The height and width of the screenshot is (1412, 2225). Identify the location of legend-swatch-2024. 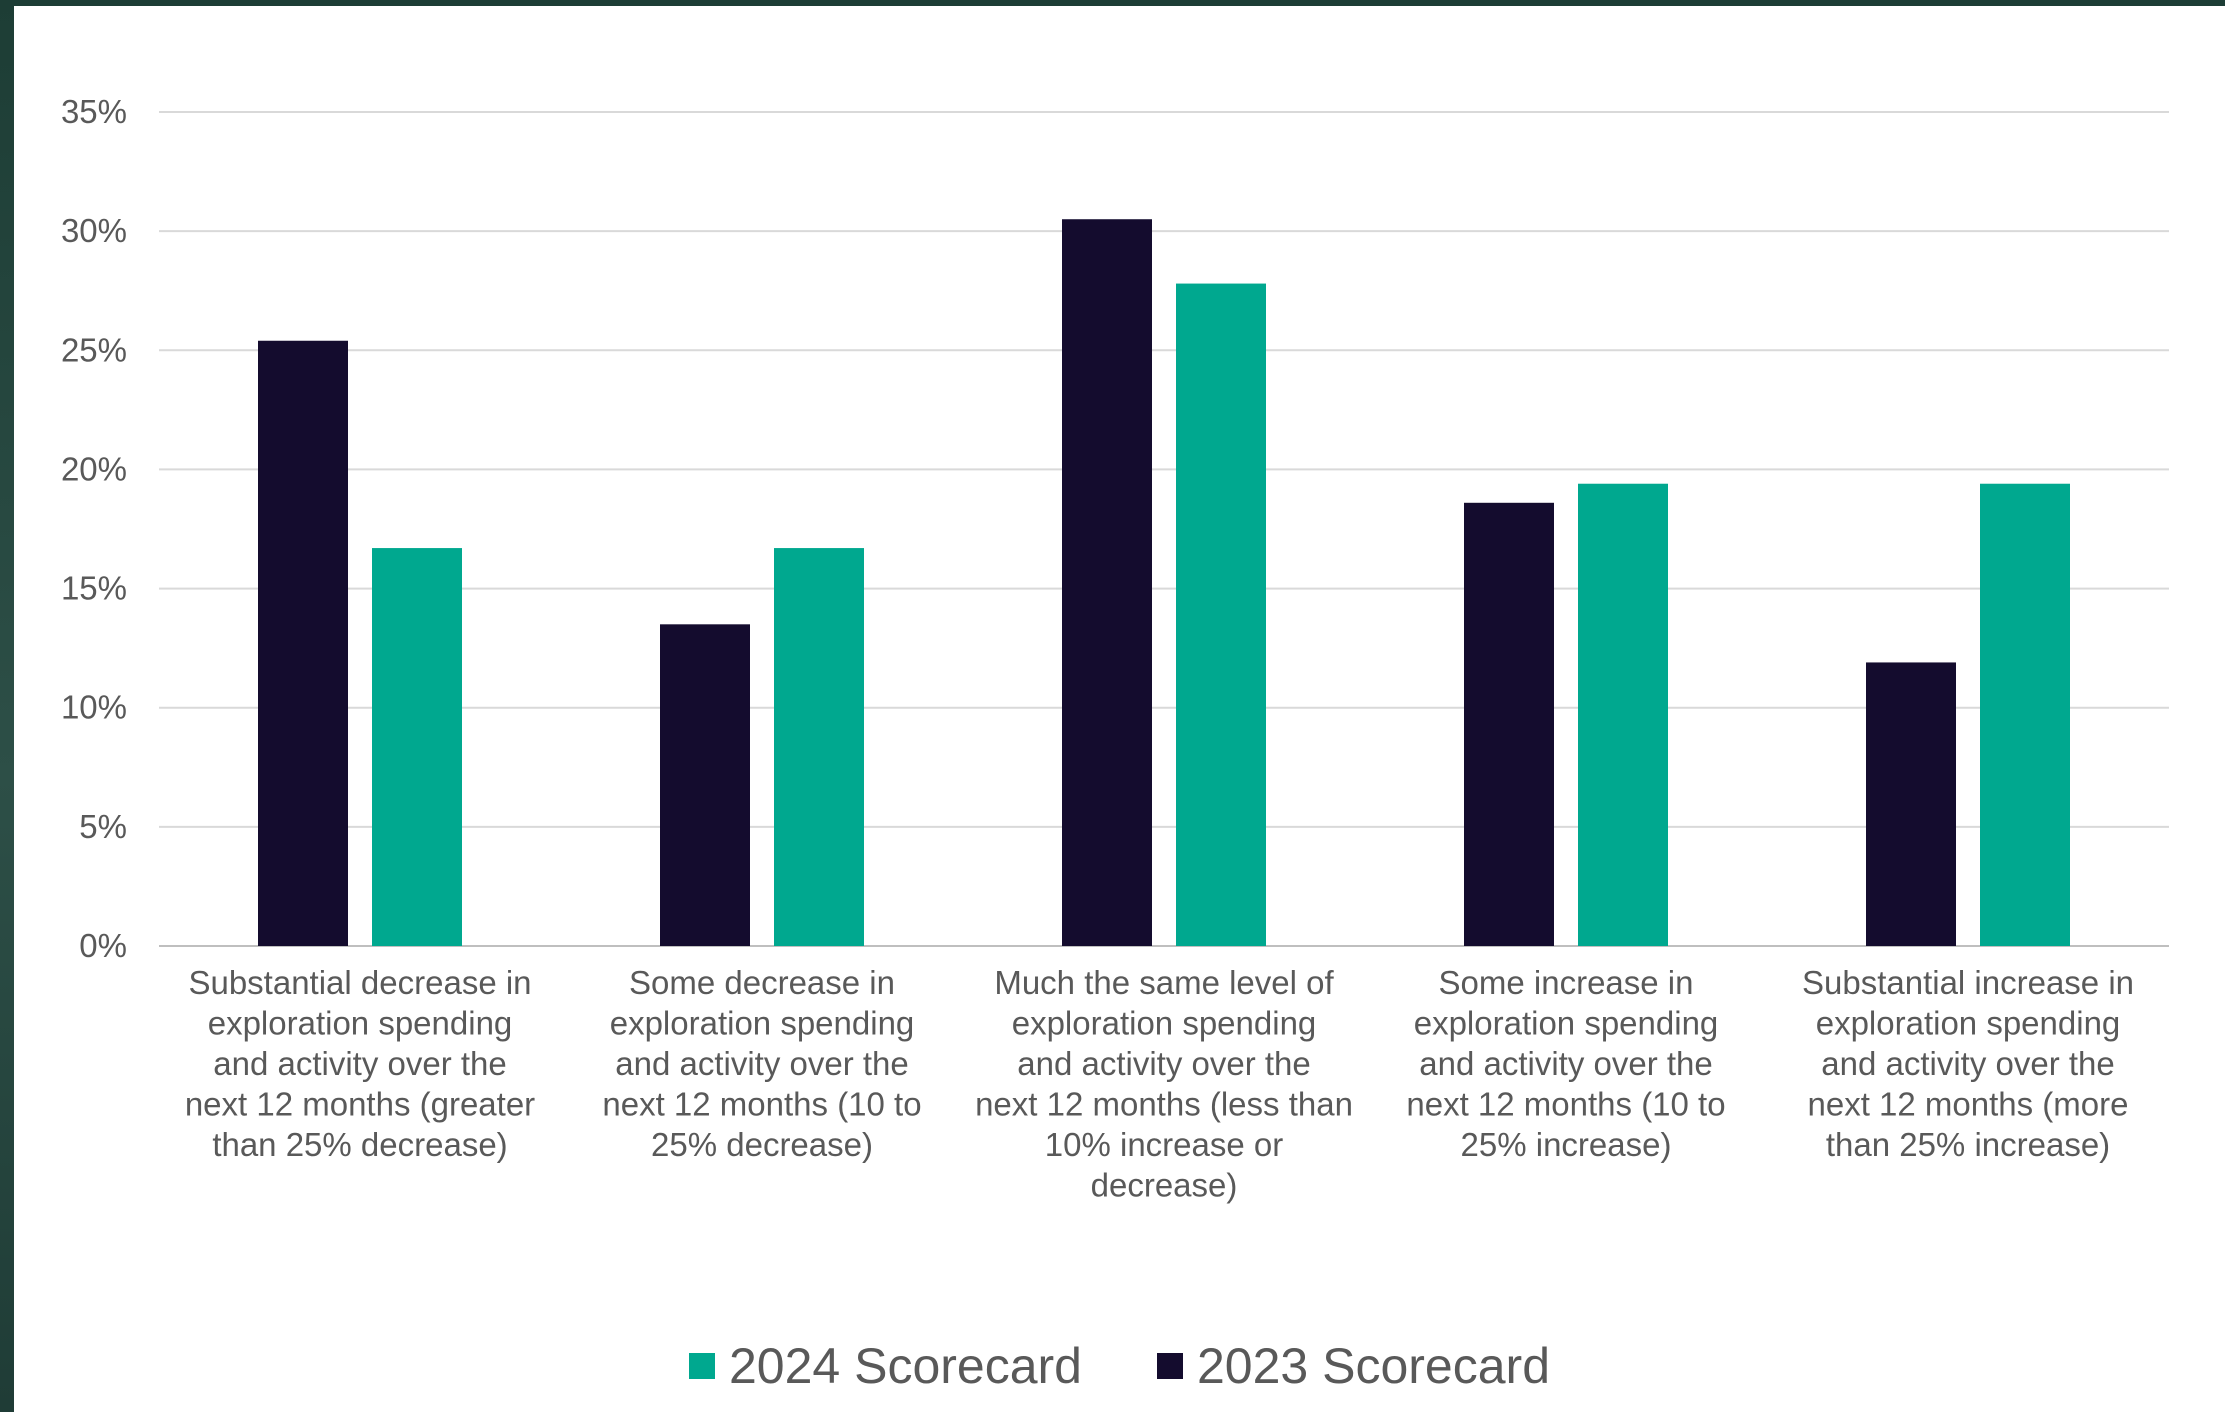
(701, 1366).